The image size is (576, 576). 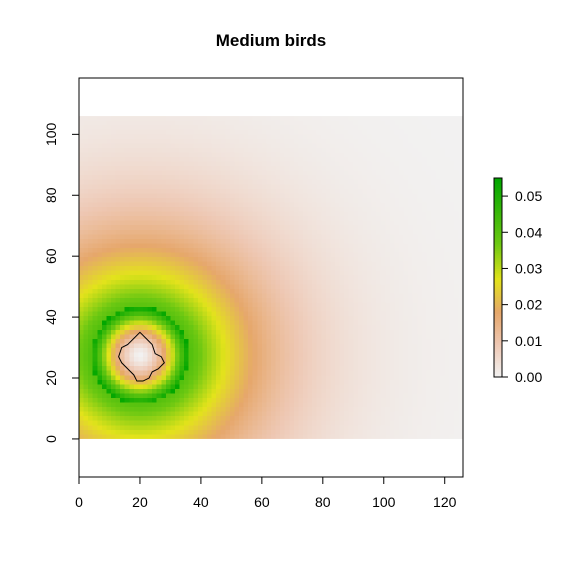 I want to click on x-tick-label: 120, so click(x=445, y=502).